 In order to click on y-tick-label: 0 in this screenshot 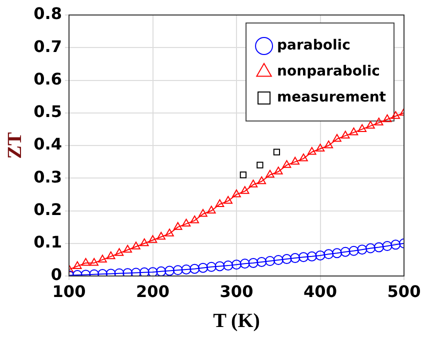, I will do `click(56, 274)`.